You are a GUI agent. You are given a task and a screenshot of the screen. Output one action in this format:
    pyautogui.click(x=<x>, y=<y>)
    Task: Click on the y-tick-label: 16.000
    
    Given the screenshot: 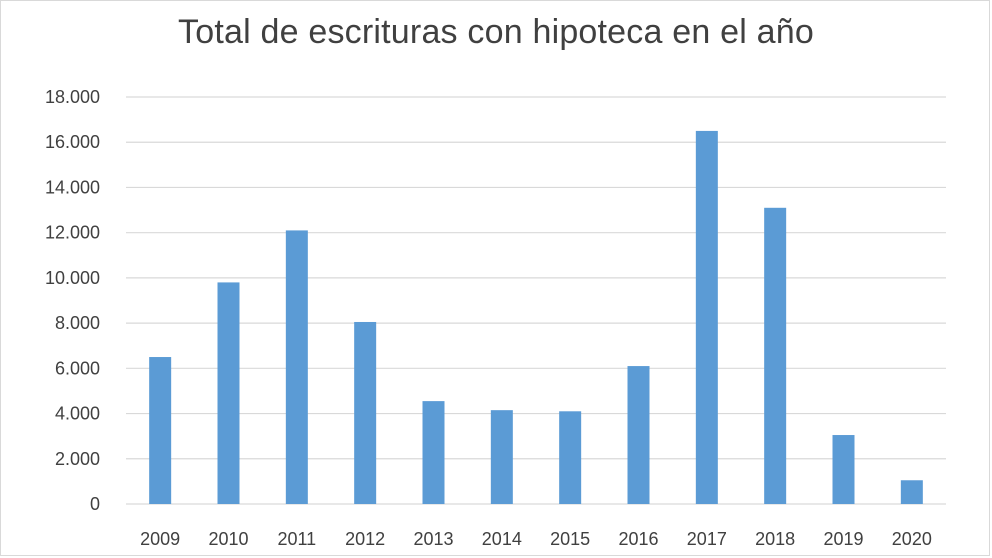 What is the action you would take?
    pyautogui.click(x=72, y=142)
    